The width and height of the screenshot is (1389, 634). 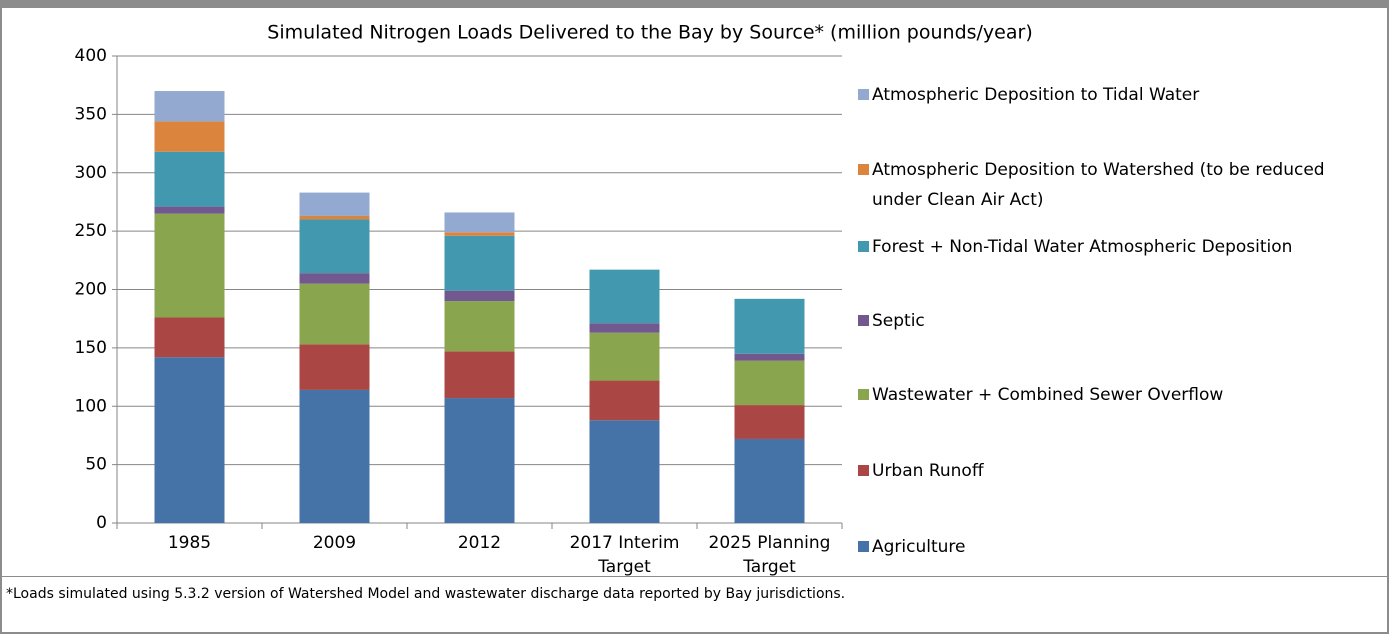 What do you see at coordinates (919, 547) in the screenshot?
I see `legend-label: Agriculture` at bounding box center [919, 547].